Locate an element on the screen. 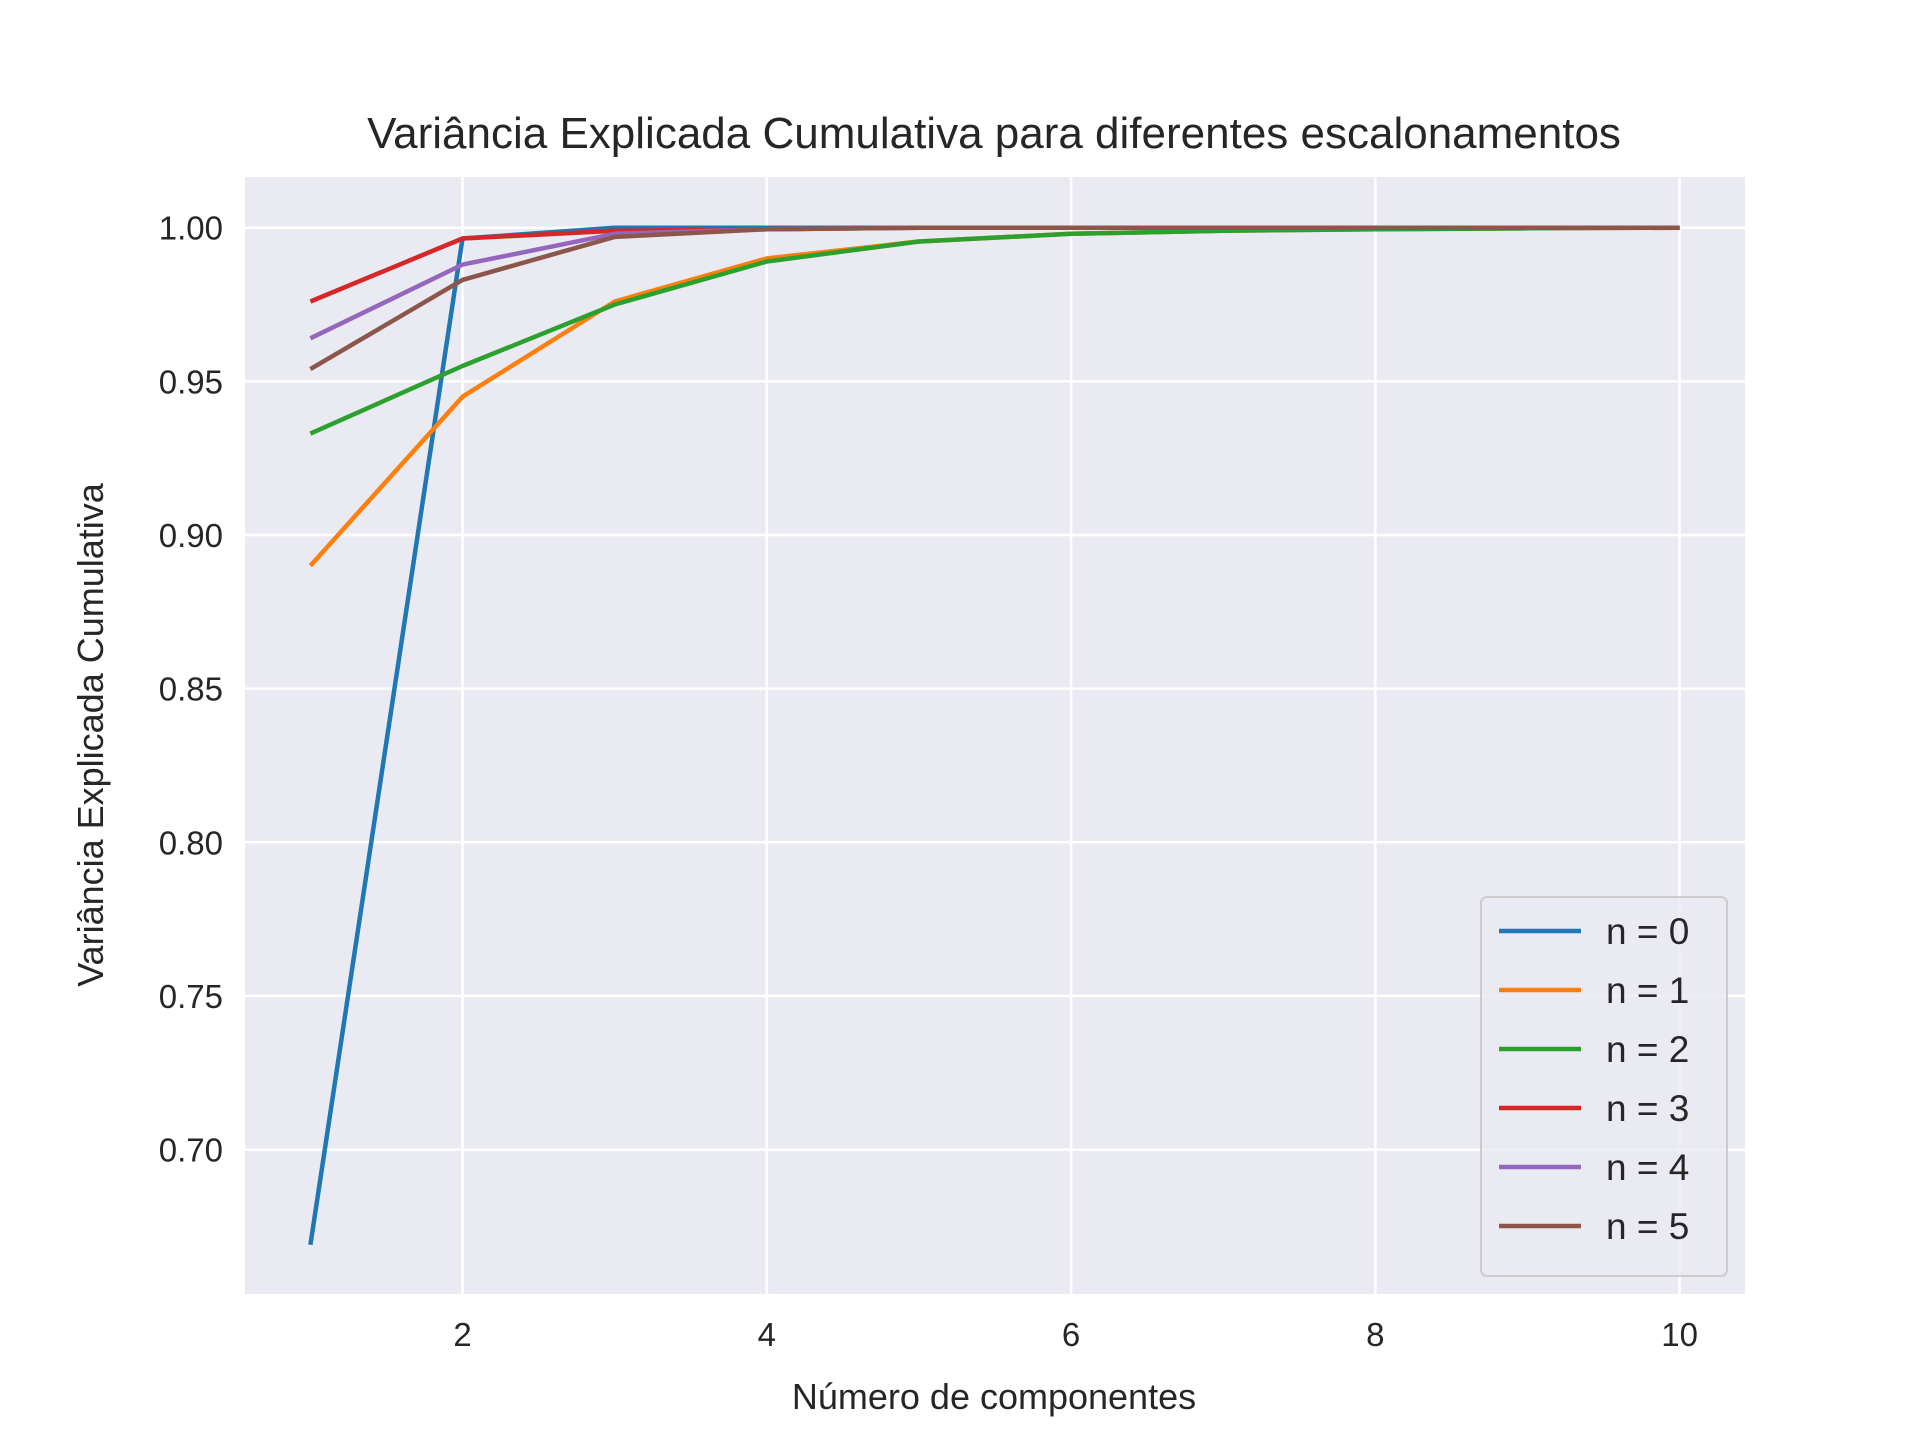 This screenshot has height=1440, width=1920. legend-frame is located at coordinates (1604, 1086).